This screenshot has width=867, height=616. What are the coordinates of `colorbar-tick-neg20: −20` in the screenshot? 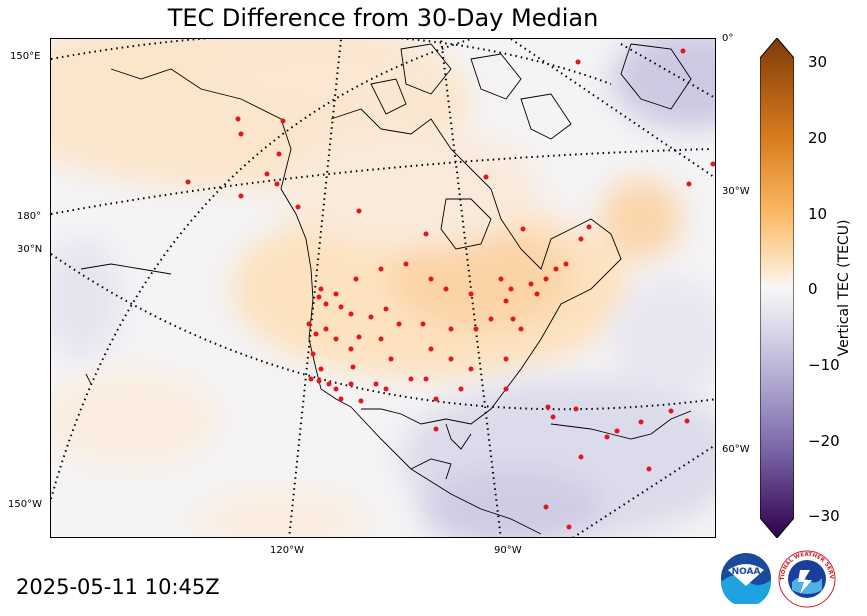 It's located at (824, 441).